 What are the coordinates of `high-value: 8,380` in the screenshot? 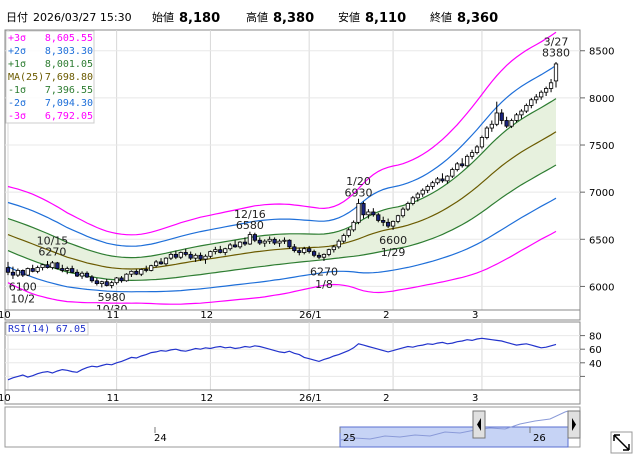 It's located at (293, 18).